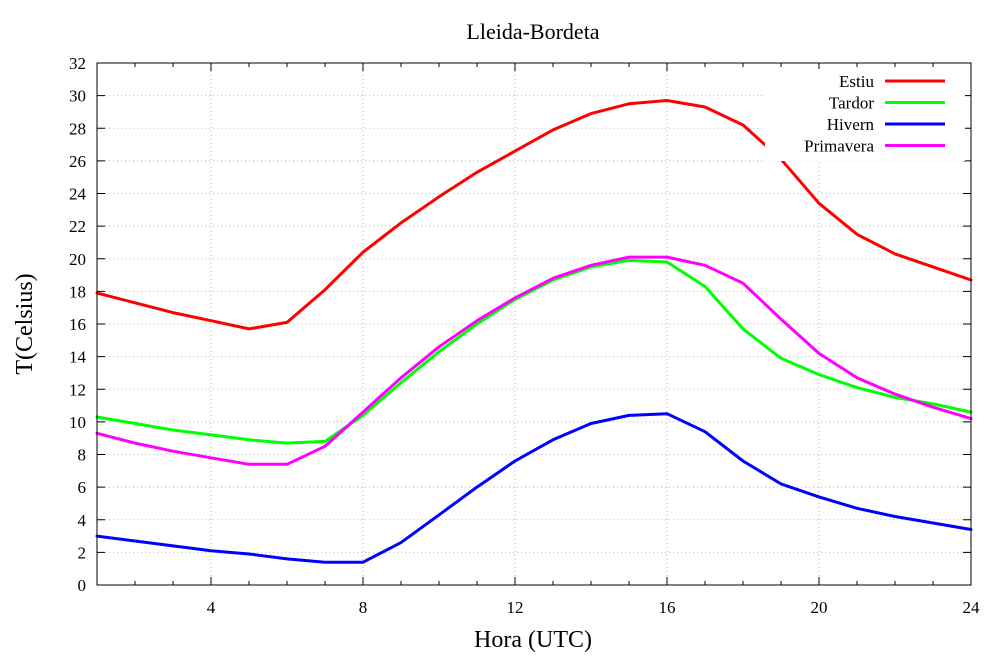 The height and width of the screenshot is (671, 1008). What do you see at coordinates (211, 607) in the screenshot?
I see `x-tick-label: 4` at bounding box center [211, 607].